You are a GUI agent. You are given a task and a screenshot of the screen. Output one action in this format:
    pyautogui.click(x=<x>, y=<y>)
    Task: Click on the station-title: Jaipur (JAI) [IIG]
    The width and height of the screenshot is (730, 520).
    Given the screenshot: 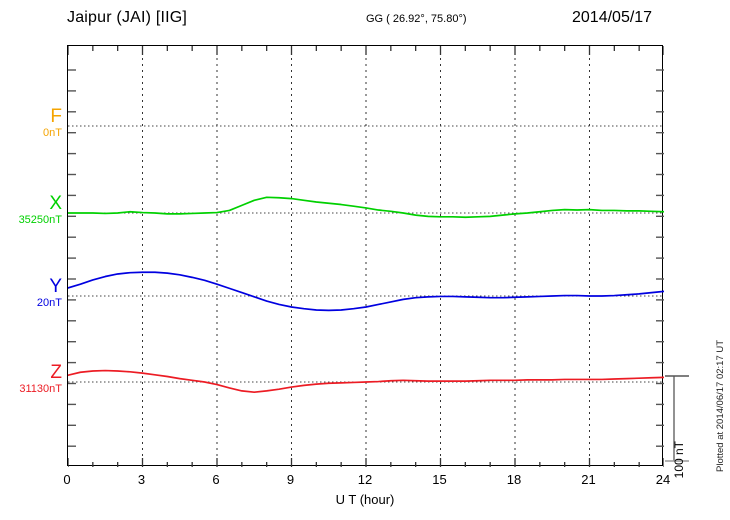 What is the action you would take?
    pyautogui.click(x=127, y=17)
    